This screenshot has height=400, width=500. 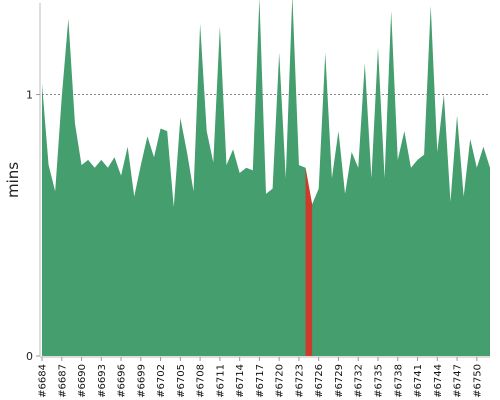 What do you see at coordinates (181, 381) in the screenshot?
I see `x-tick-label: #6705` at bounding box center [181, 381].